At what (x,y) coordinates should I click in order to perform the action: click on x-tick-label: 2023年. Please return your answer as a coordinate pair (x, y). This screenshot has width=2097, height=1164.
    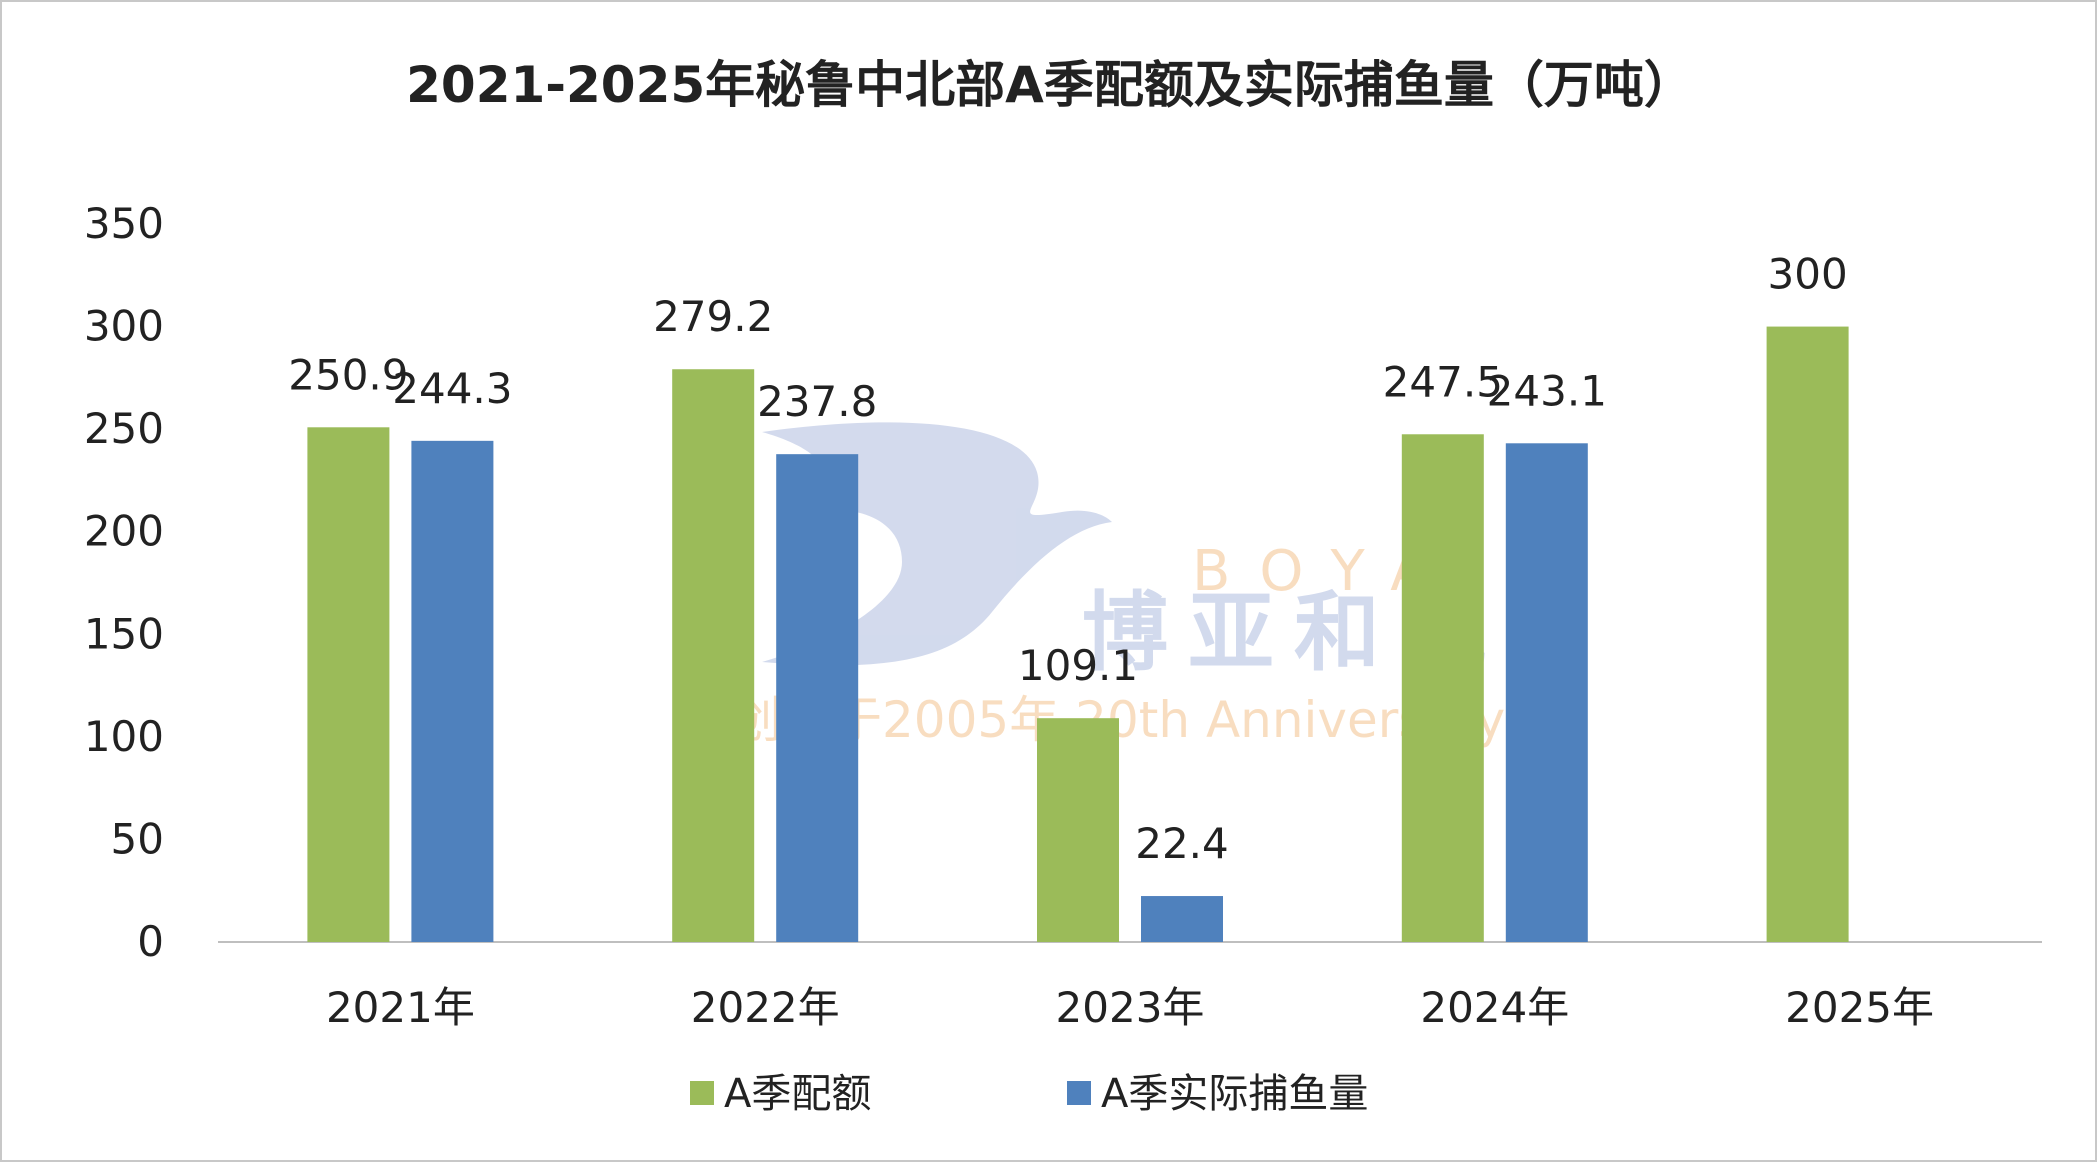
    Looking at the image, I should click on (1130, 1007).